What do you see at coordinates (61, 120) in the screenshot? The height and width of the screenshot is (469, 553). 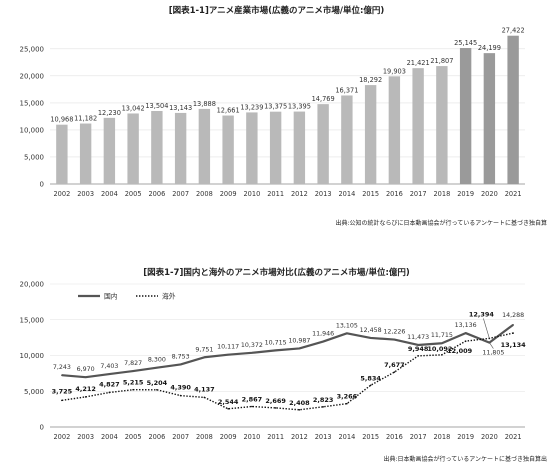 I see `chart1-value-label: 10,968` at bounding box center [61, 120].